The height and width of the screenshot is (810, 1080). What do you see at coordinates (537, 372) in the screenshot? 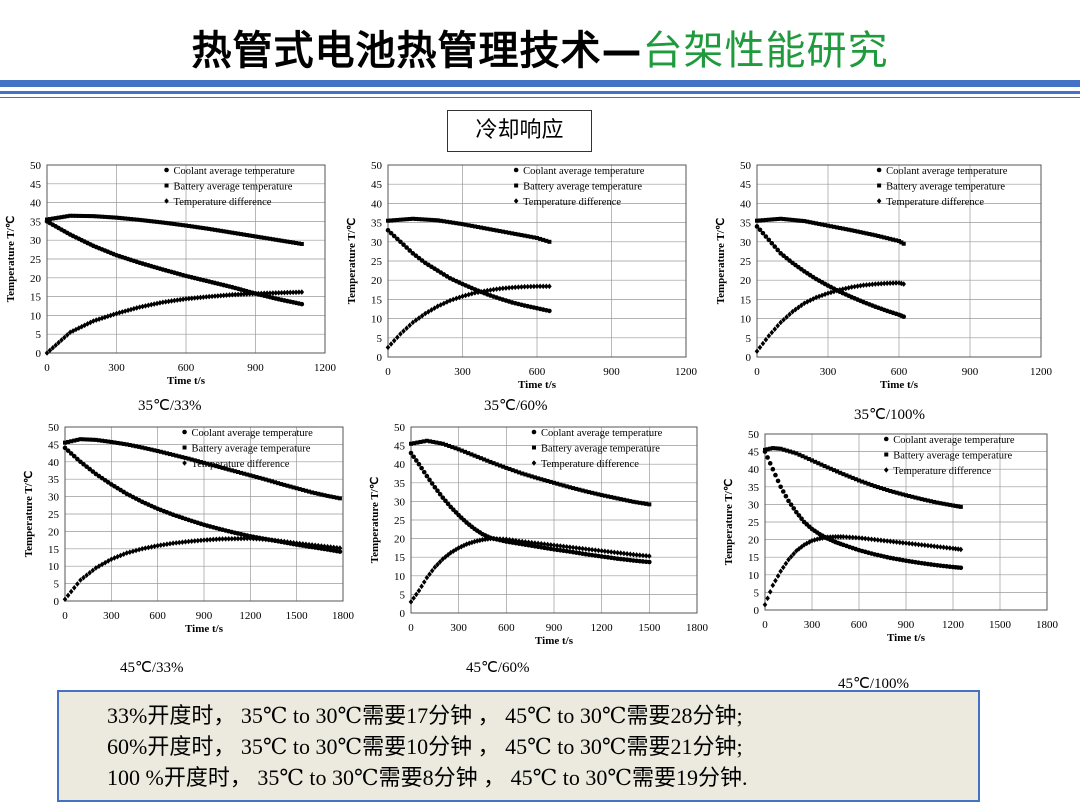
I see `x-tick-label: 600` at bounding box center [537, 372].